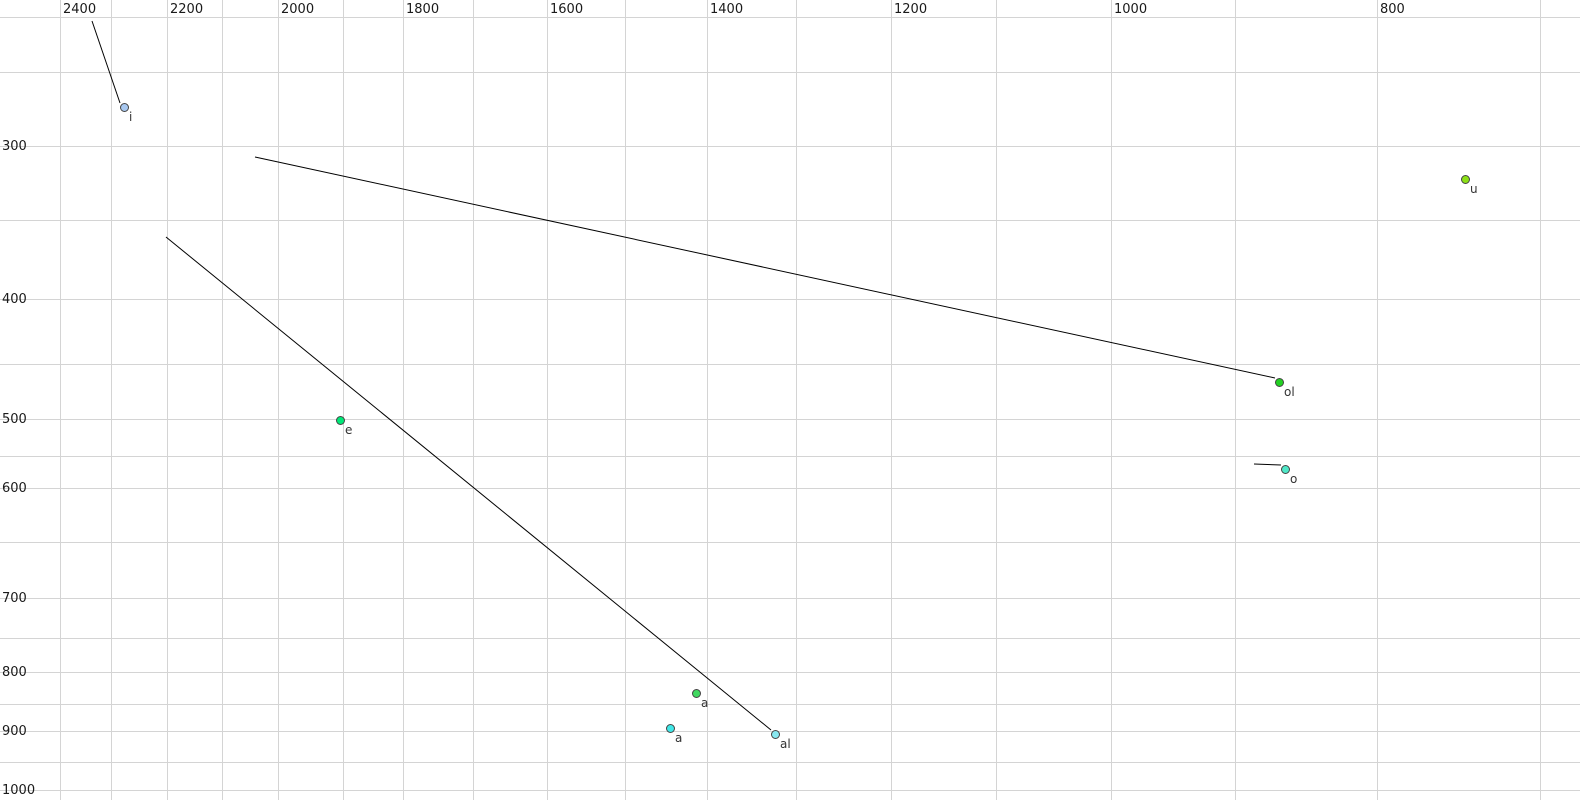 The width and height of the screenshot is (1580, 800). What do you see at coordinates (14, 598) in the screenshot?
I see `y-axis-tick-label: 700` at bounding box center [14, 598].